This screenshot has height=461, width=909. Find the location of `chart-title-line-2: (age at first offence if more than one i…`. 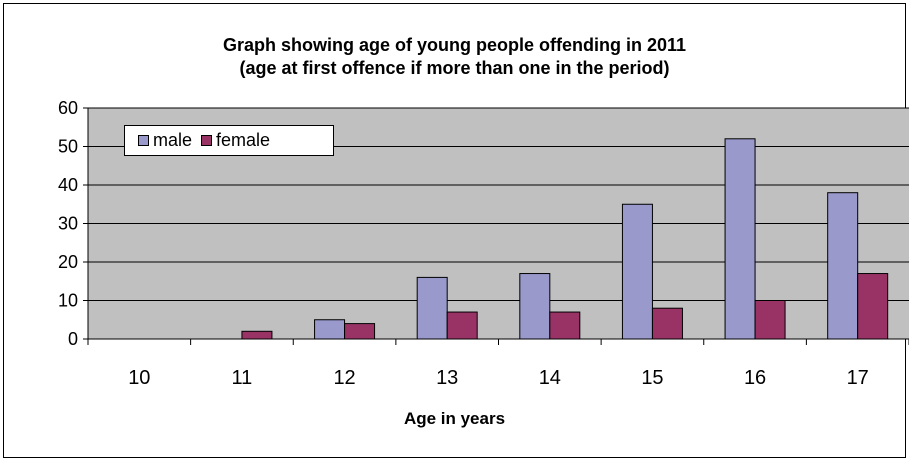

chart-title-line-2: (age at first offence if more than one i… is located at coordinates (454, 68).